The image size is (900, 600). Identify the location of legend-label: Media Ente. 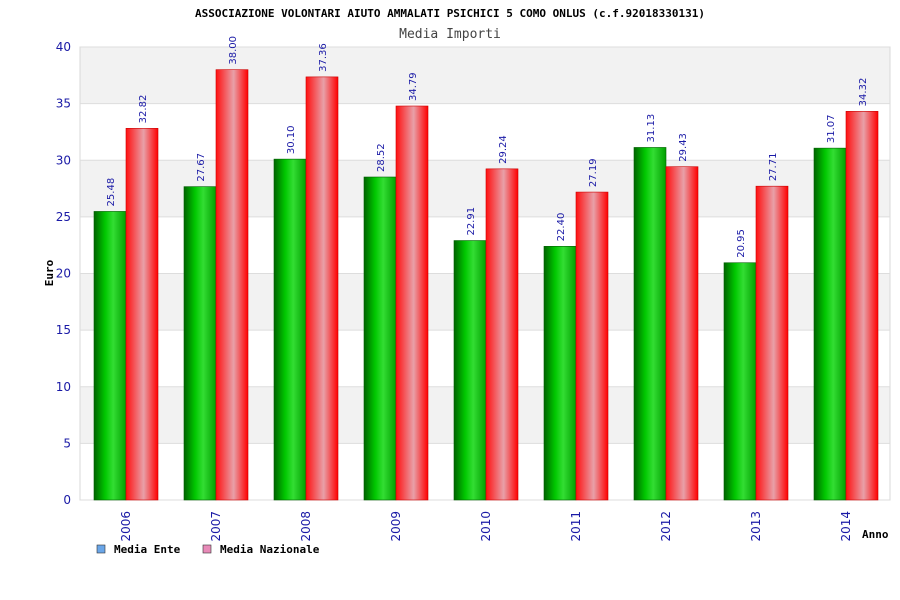
(147, 549).